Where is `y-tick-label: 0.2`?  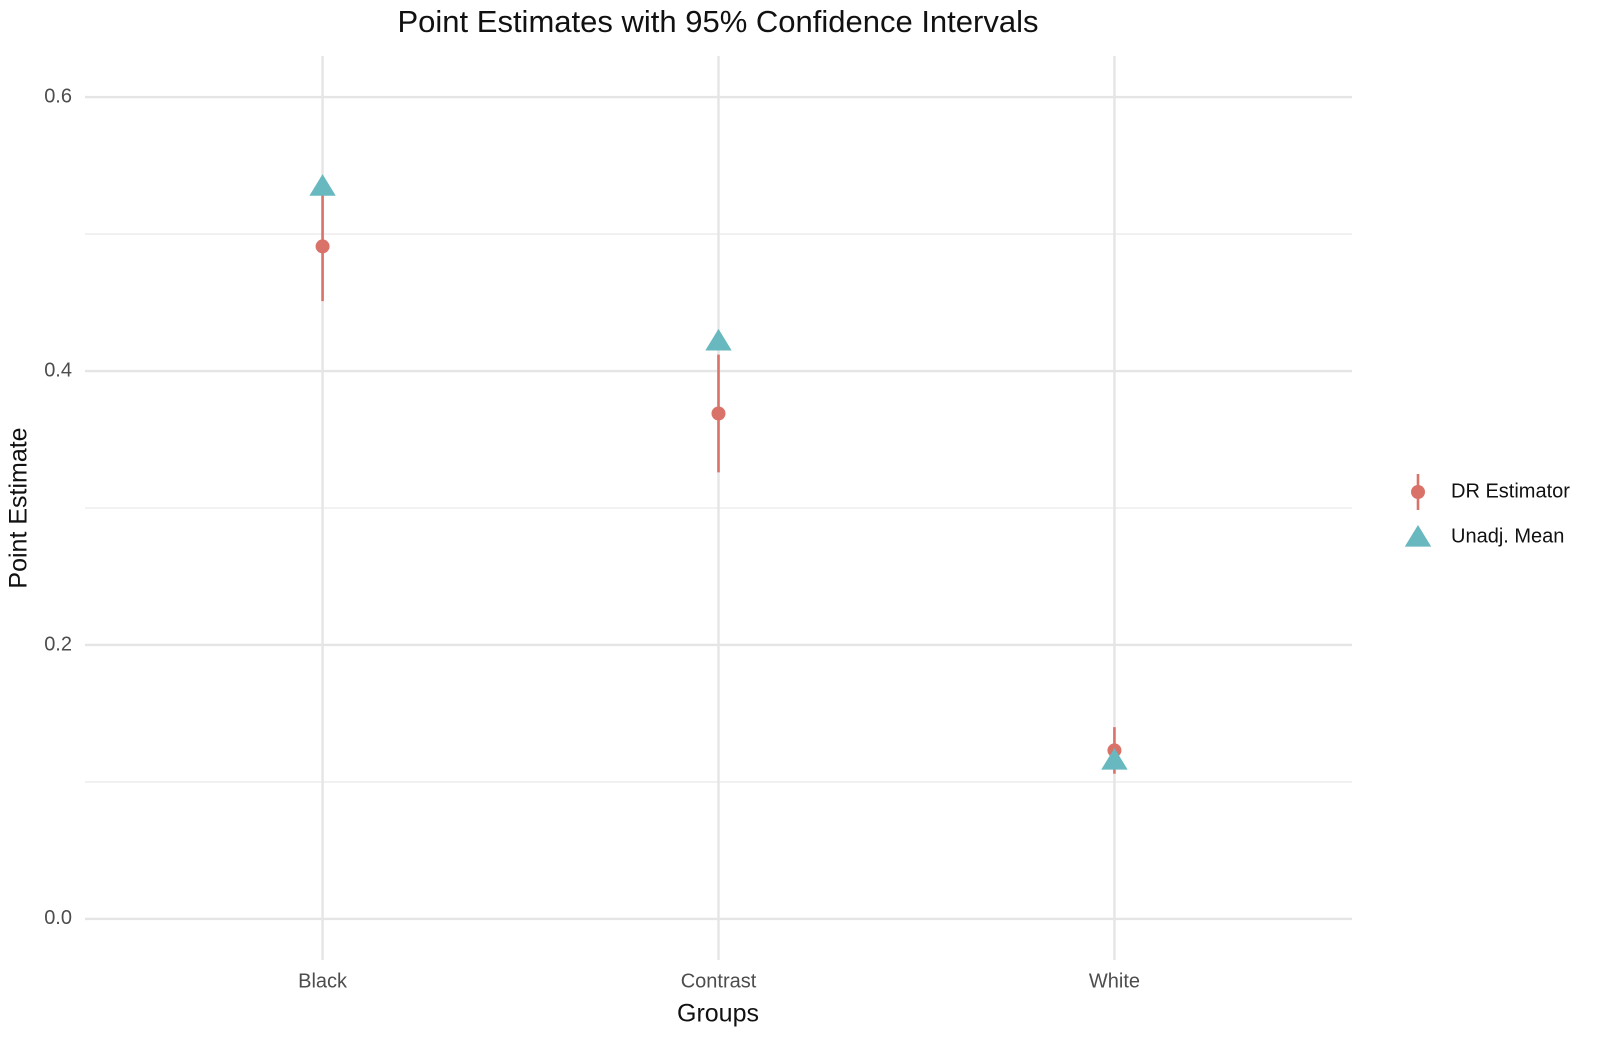
y-tick-label: 0.2 is located at coordinates (58, 644).